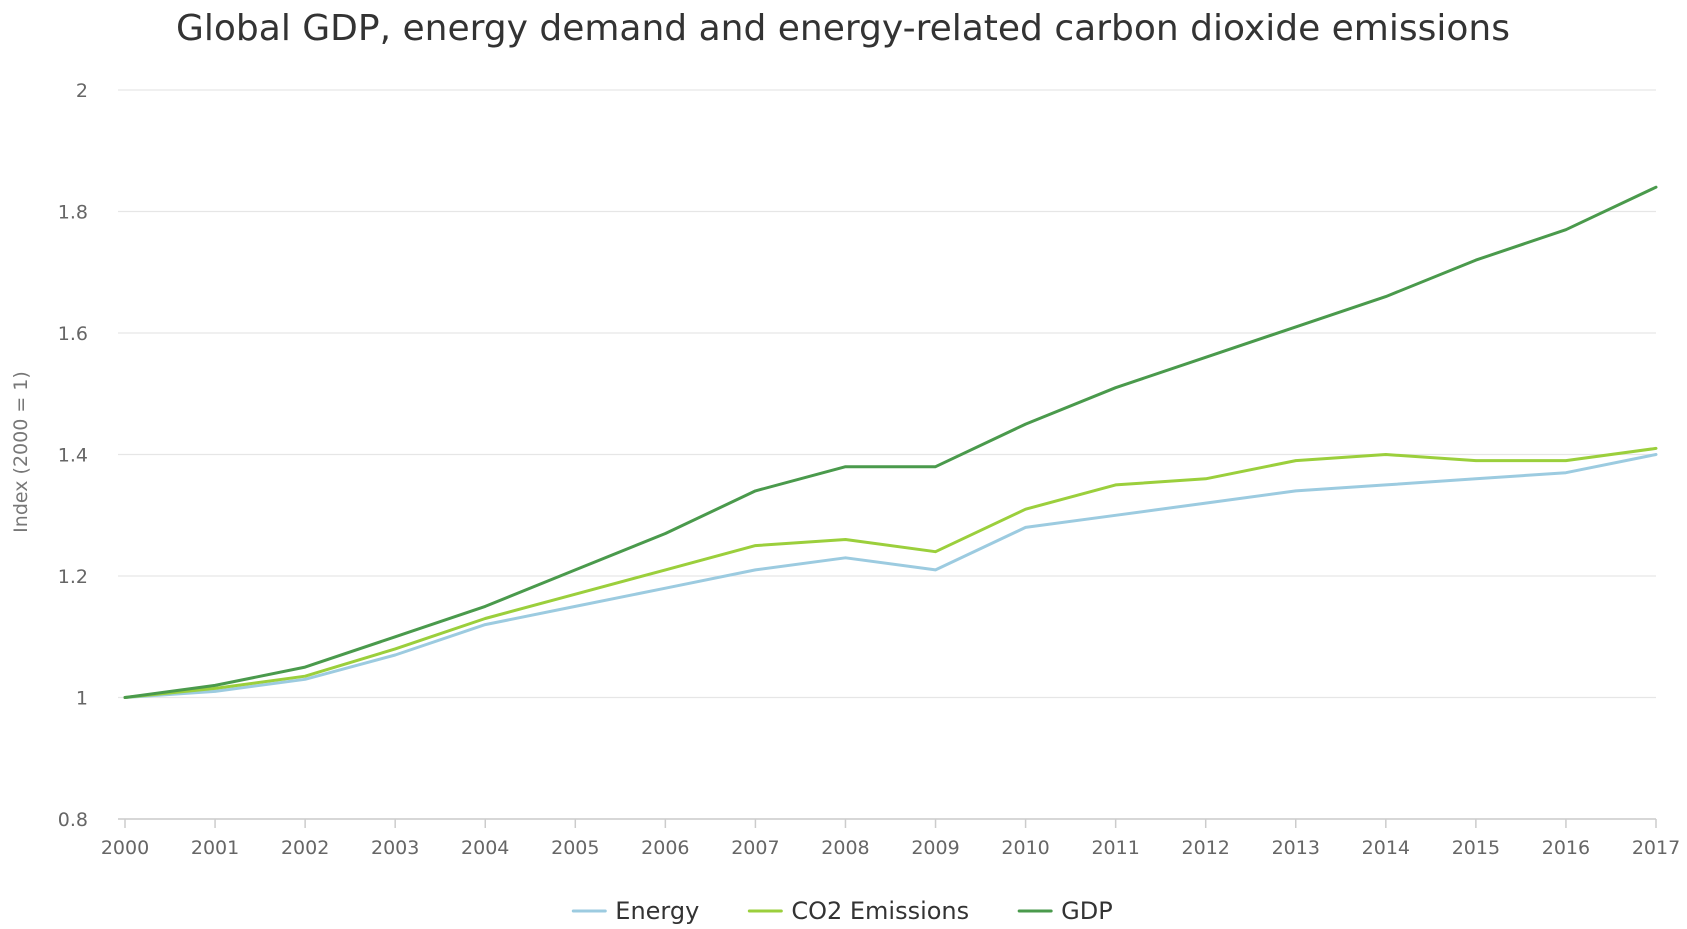 The width and height of the screenshot is (1687, 929). I want to click on x-tick-label: 2014, so click(1386, 848).